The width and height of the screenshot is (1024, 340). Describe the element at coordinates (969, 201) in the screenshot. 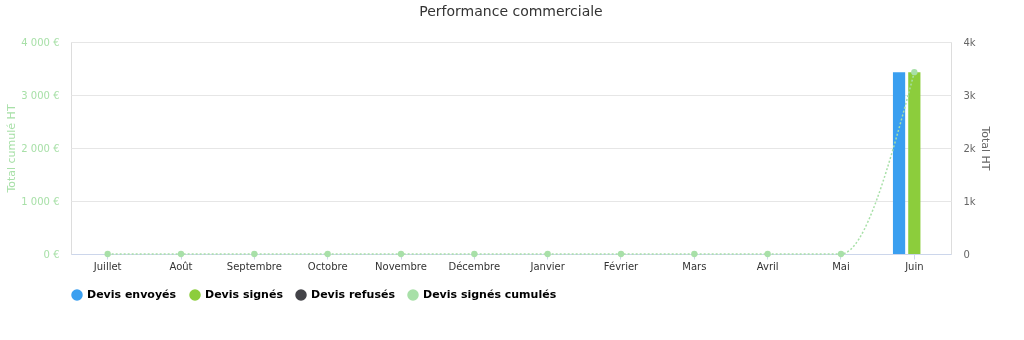

I see `y2-tick-label: 1k` at that location.